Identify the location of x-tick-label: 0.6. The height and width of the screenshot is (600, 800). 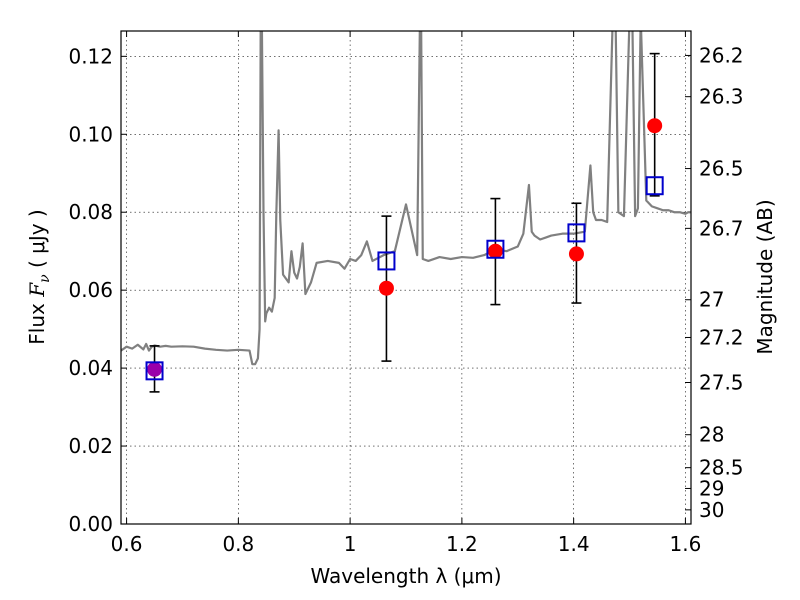
(127, 544).